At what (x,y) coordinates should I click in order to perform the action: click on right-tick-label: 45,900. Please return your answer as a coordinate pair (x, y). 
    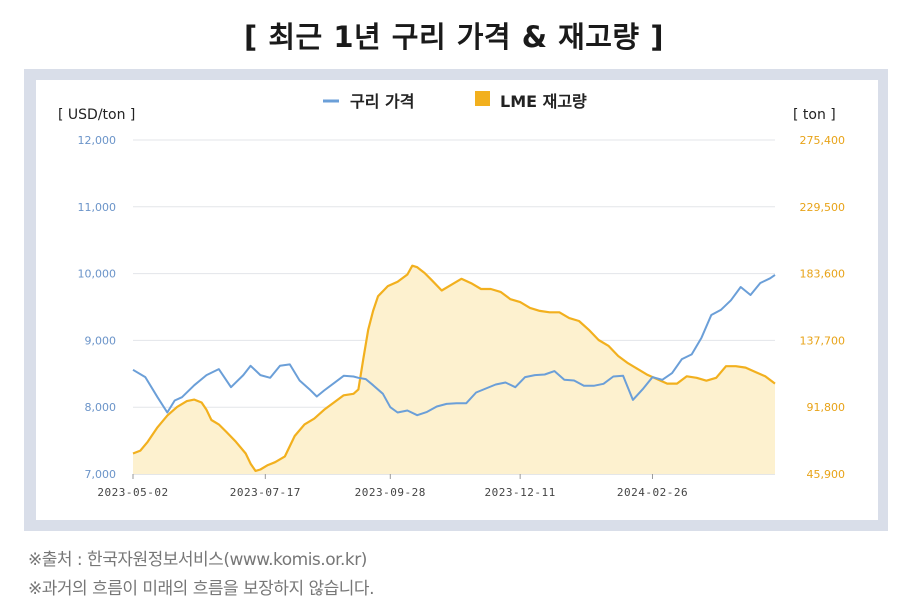
    Looking at the image, I should click on (826, 474).